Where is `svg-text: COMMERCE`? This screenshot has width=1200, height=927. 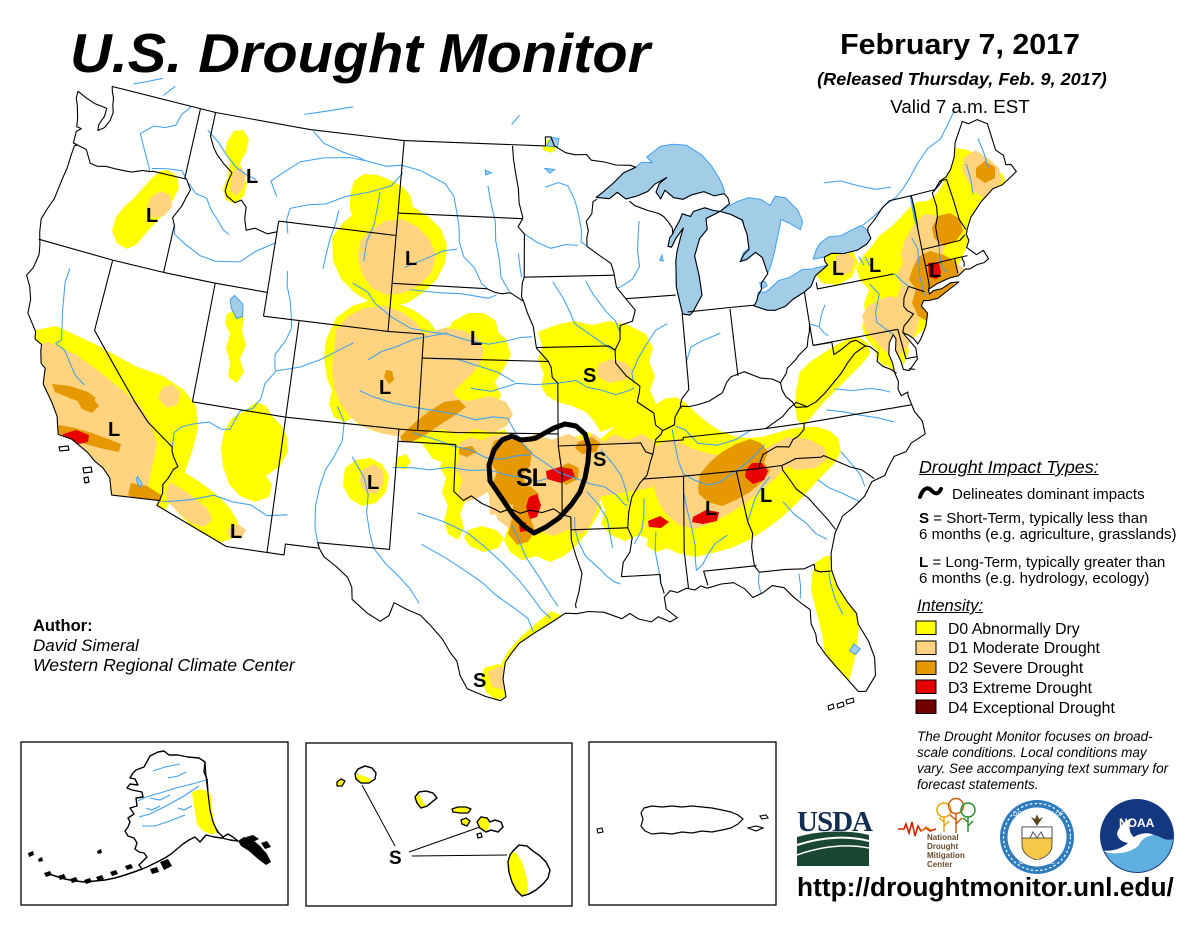 svg-text: COMMERCE is located at coordinates (1037, 863).